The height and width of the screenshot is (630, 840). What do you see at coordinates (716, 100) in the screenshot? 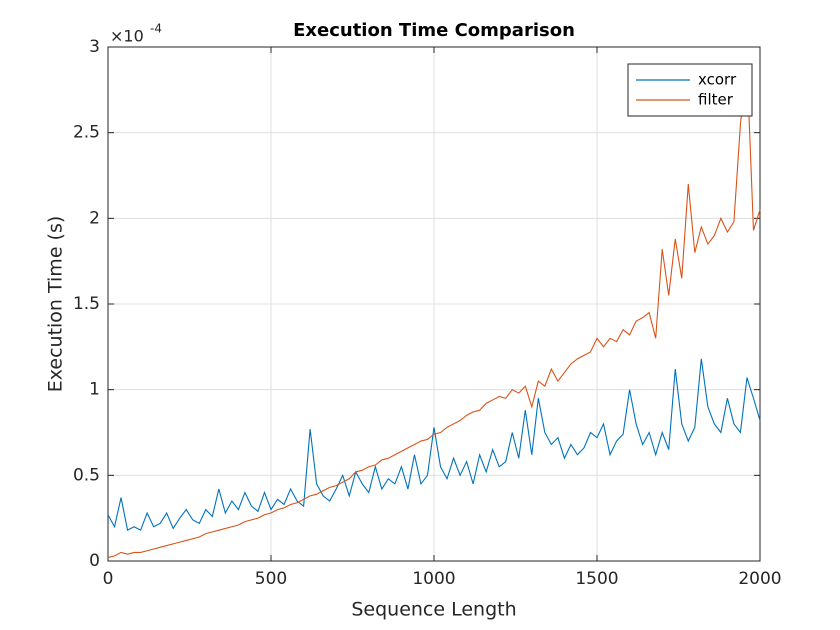
I see `legend-label: filter` at bounding box center [716, 100].